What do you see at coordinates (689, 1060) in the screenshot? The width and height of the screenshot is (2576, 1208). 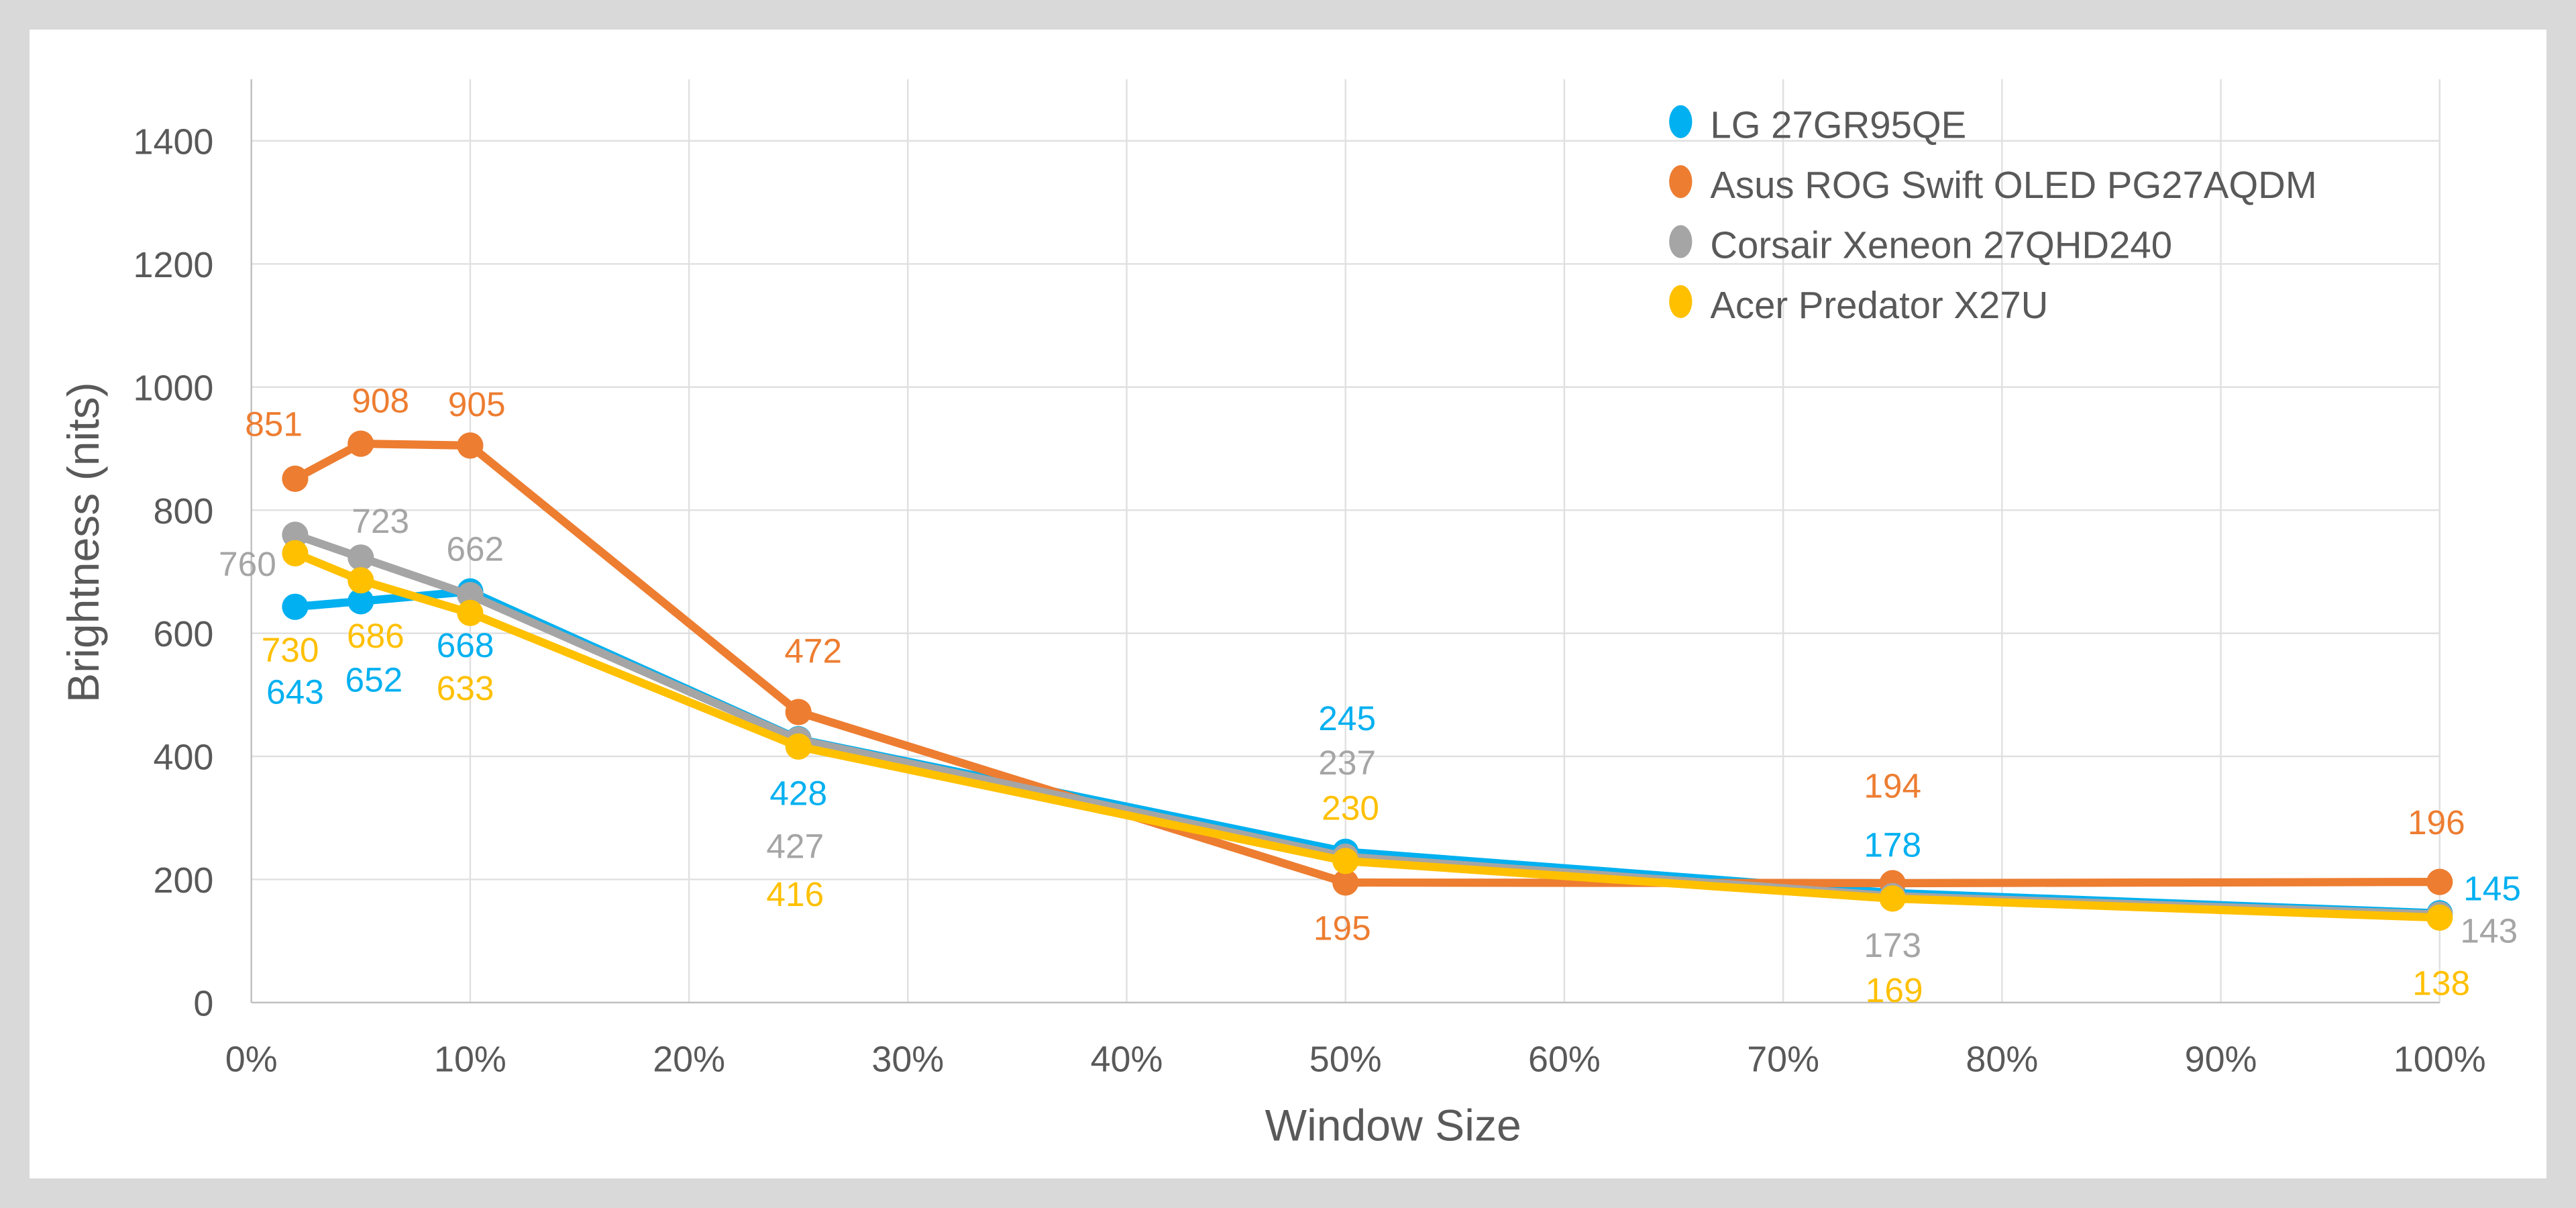 I see `x-tick-label: 20%` at bounding box center [689, 1060].